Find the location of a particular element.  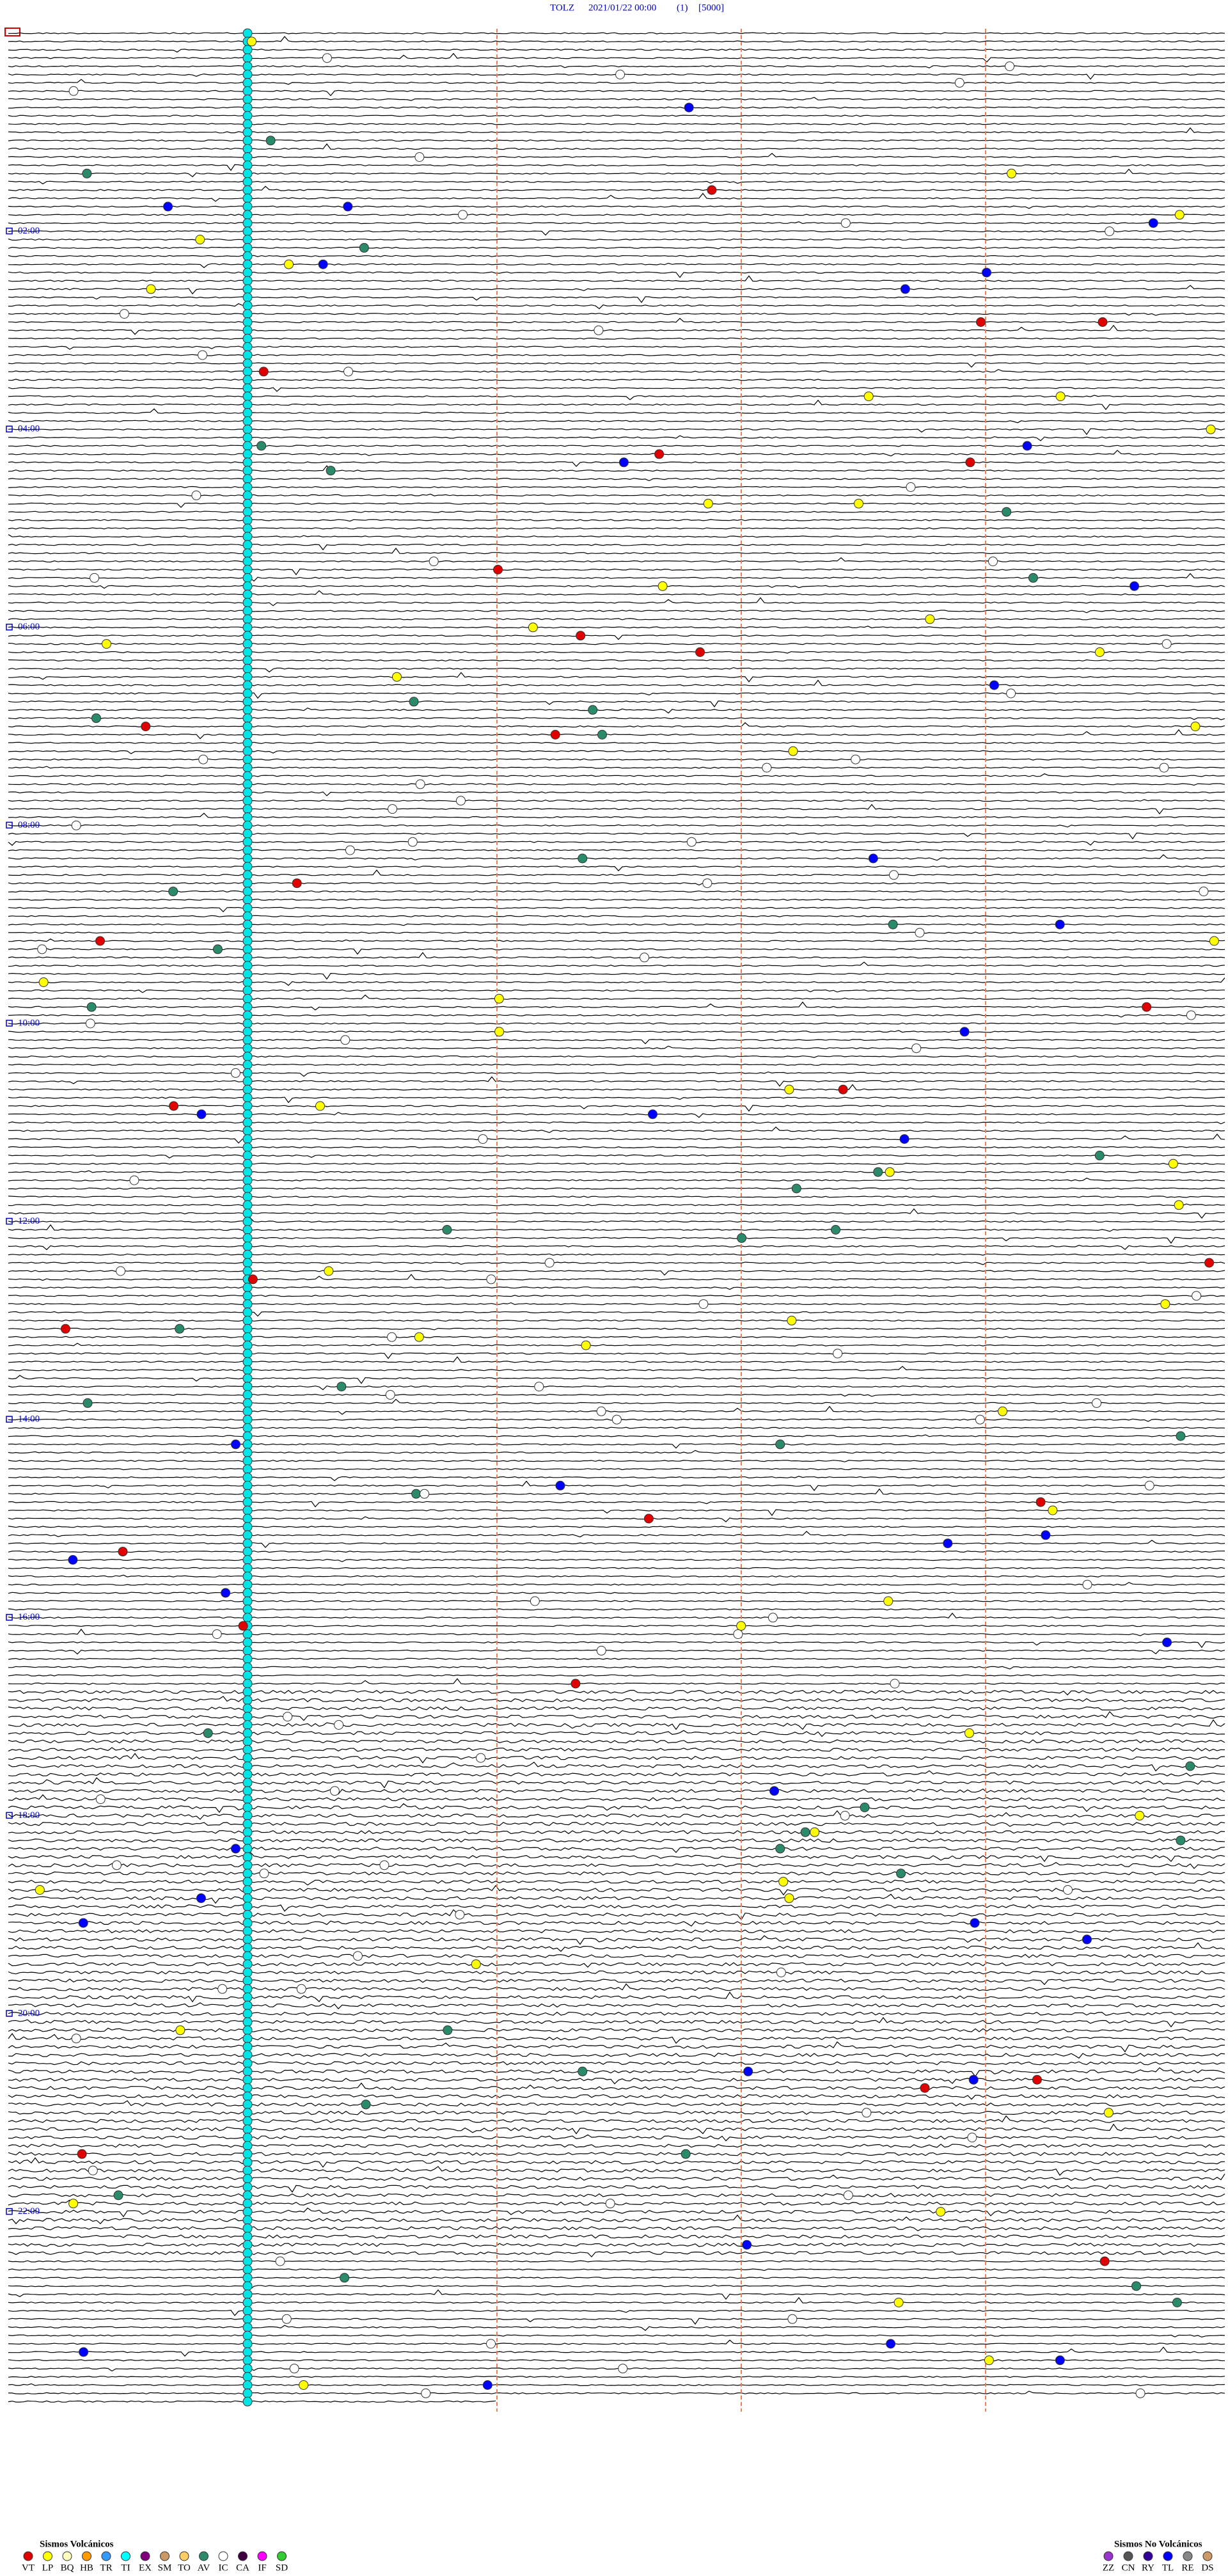

legend-swatch is located at coordinates (1148, 2556).